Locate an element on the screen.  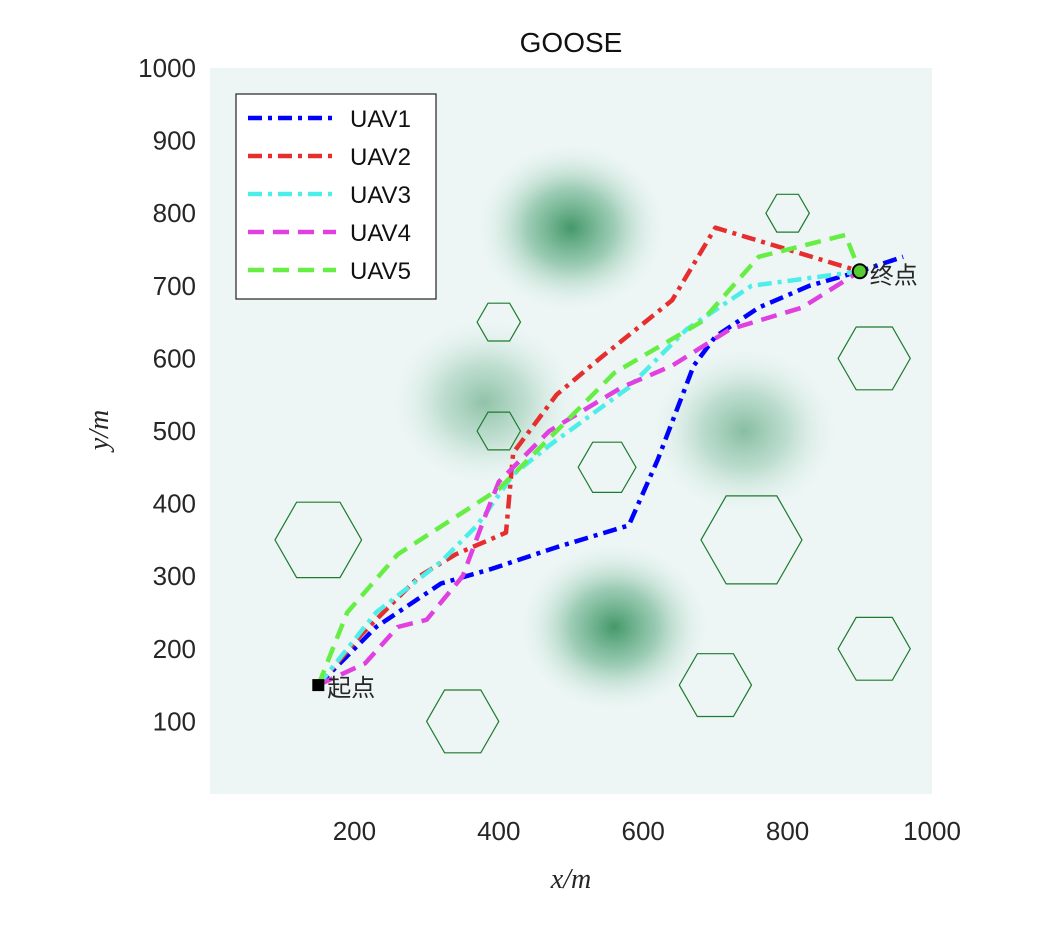
start-marker is located at coordinates (318, 685).